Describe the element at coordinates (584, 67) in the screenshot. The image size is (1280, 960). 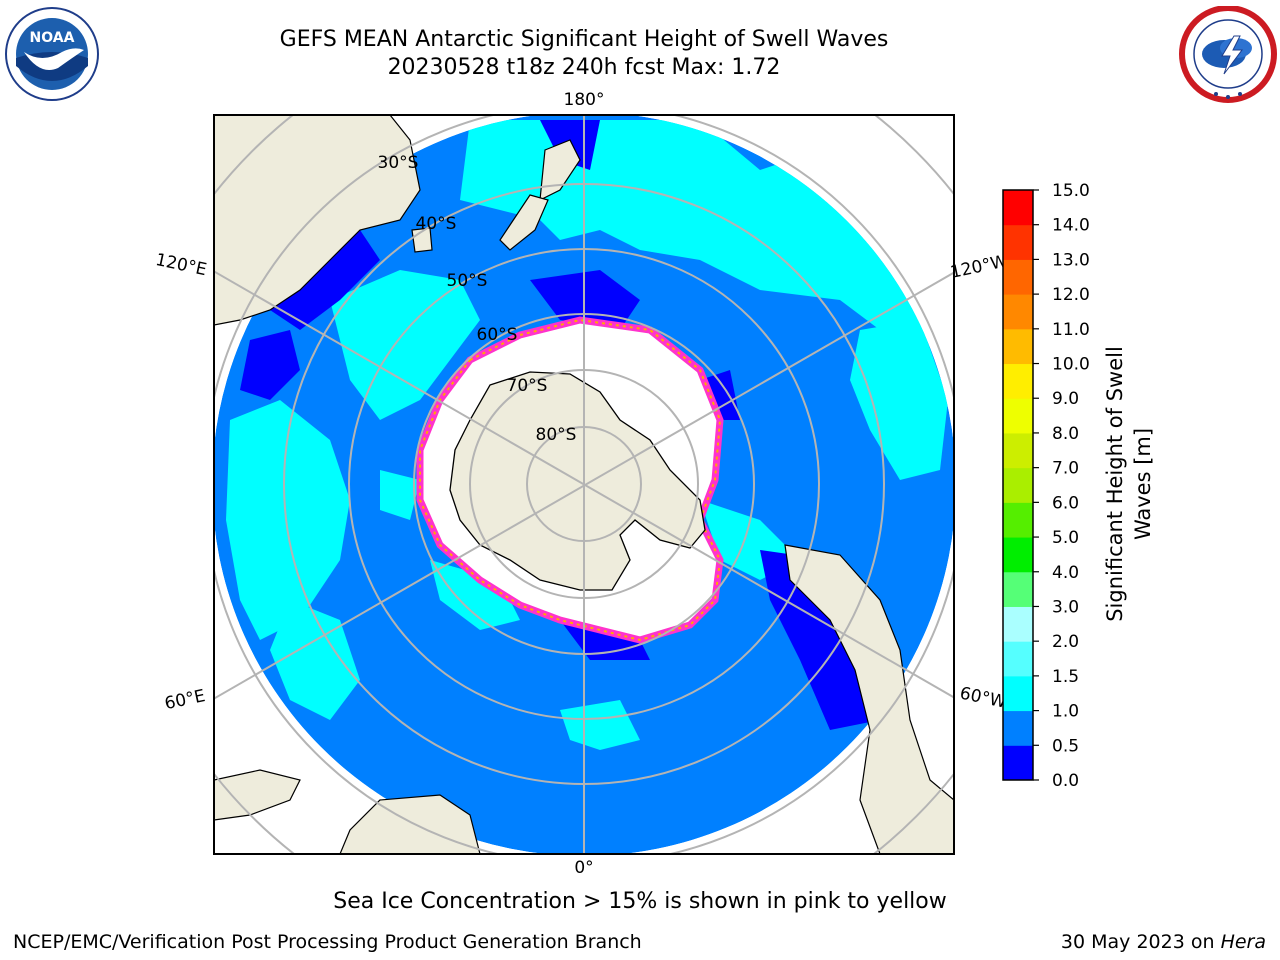
I see `chart-subtitle: 20230528 t18z 240h fcst Max: 1.72` at that location.